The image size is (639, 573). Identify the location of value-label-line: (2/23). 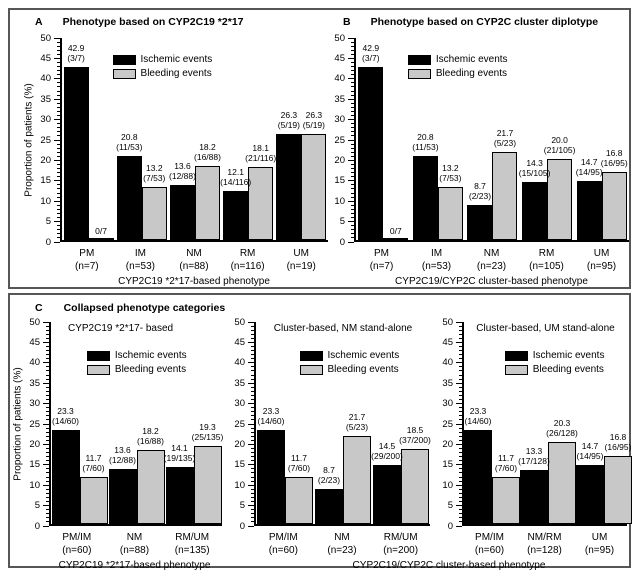
(480, 195).